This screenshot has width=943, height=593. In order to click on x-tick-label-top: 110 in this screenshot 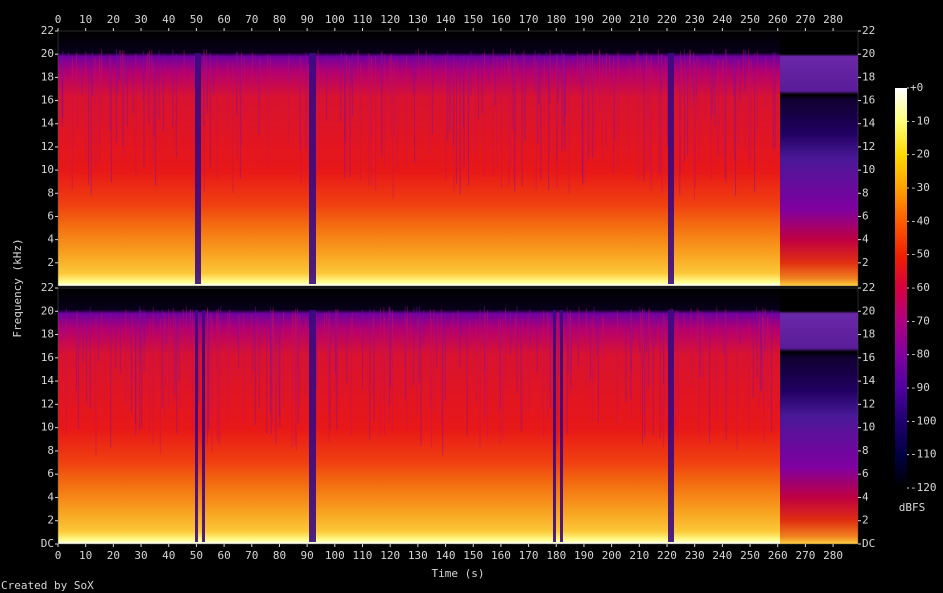, I will do `click(363, 19)`.